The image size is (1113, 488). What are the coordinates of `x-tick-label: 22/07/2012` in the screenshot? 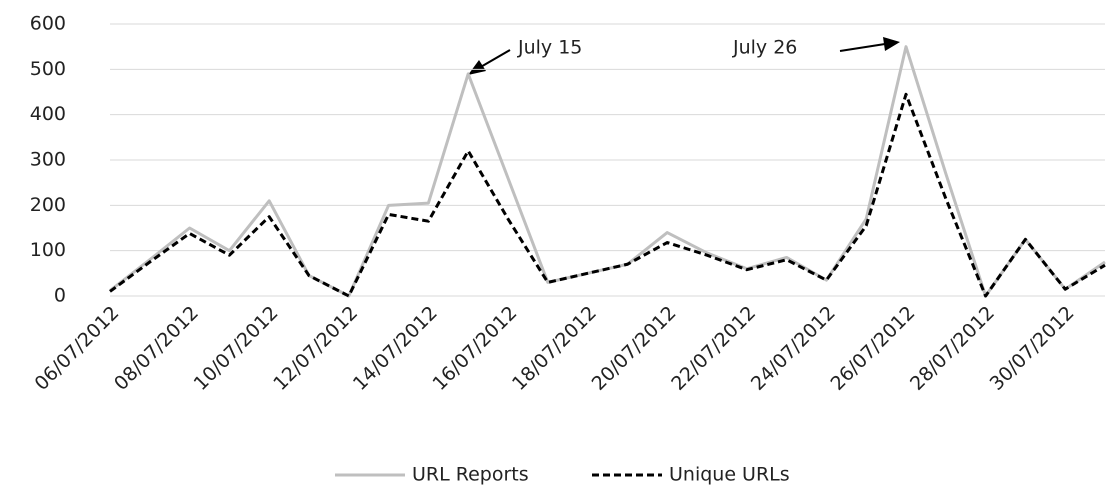 It's located at (713, 348).